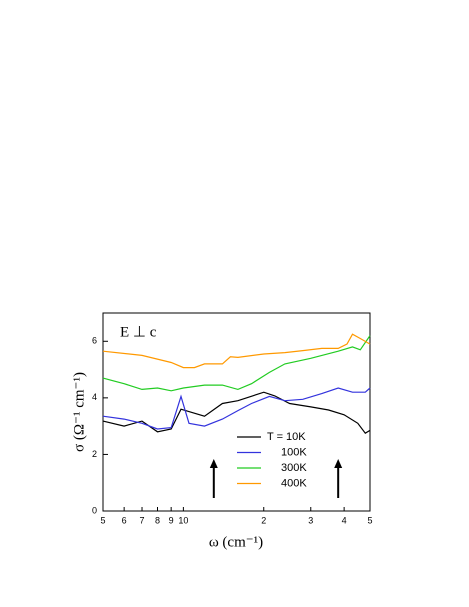 This screenshot has height=607, width=469. Describe the element at coordinates (286, 437) in the screenshot. I see `legend-label: T = 10K` at that location.